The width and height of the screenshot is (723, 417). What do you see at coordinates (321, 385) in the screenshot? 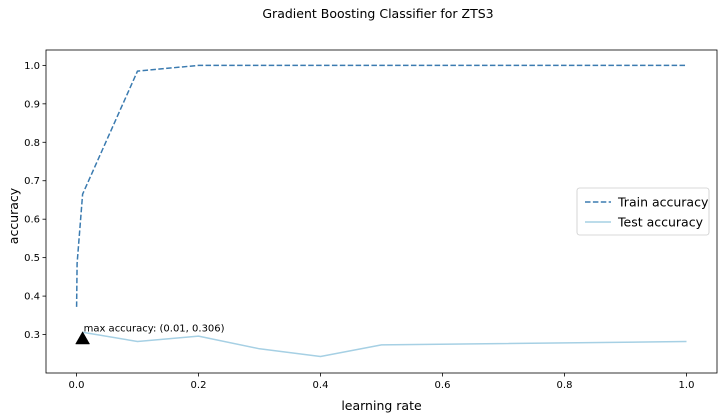
I see `x-tick-label: 0.4` at bounding box center [321, 385].